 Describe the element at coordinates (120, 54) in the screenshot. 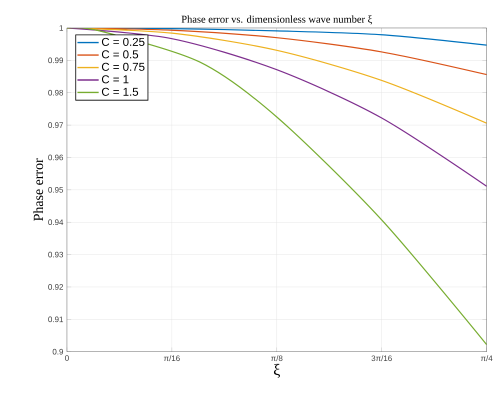

I see `legend-label: C = 0.5` at that location.